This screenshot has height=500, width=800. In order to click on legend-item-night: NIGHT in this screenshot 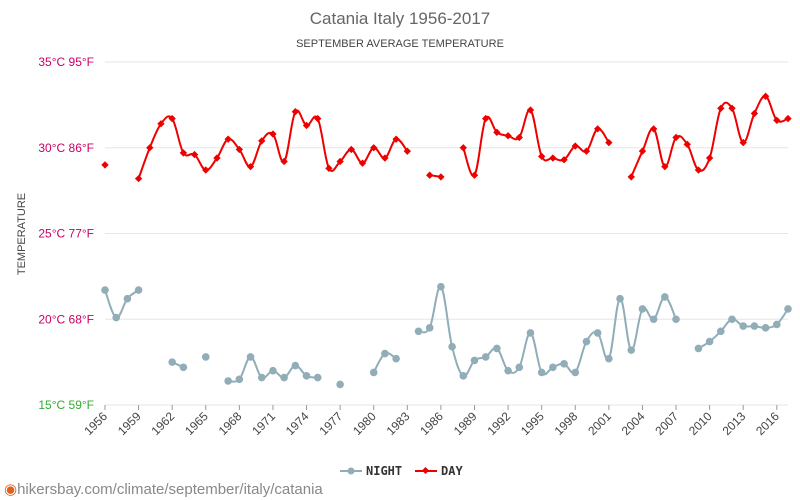, I will do `click(371, 471)`.